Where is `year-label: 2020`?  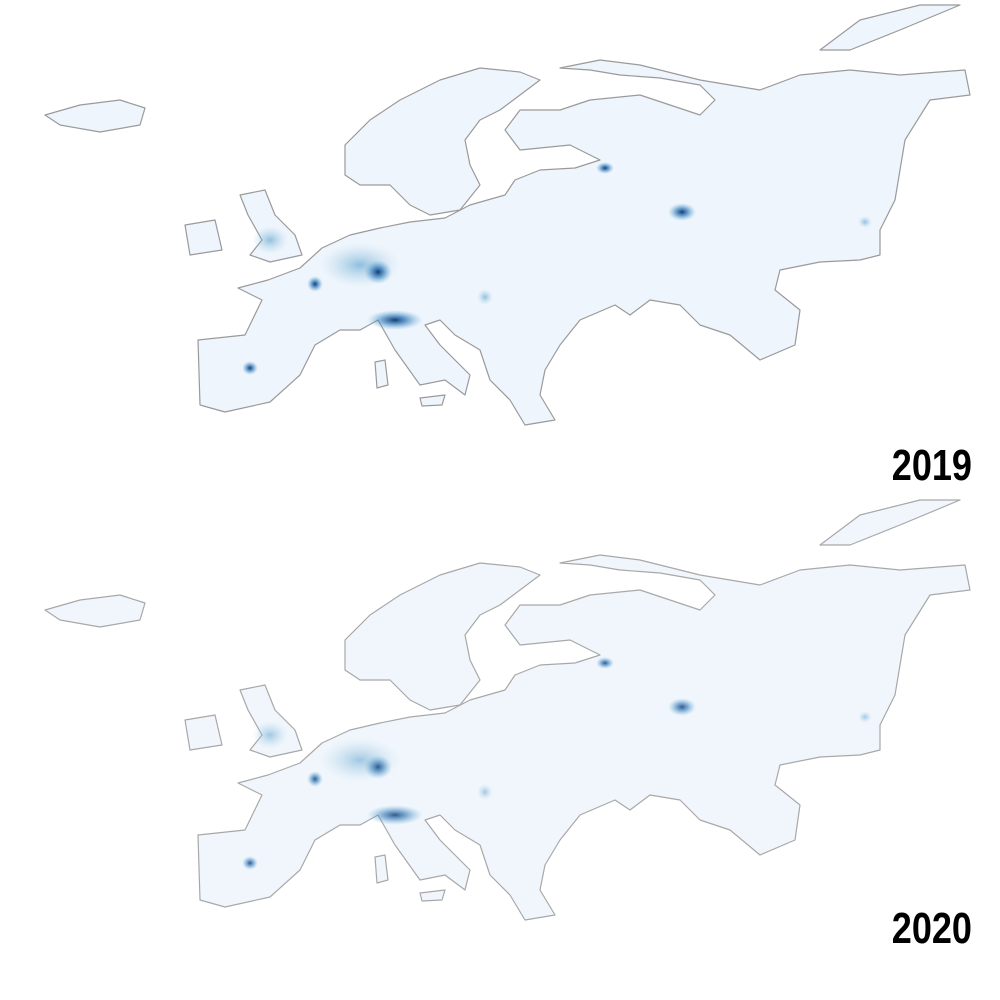 year-label: 2020 is located at coordinates (932, 928).